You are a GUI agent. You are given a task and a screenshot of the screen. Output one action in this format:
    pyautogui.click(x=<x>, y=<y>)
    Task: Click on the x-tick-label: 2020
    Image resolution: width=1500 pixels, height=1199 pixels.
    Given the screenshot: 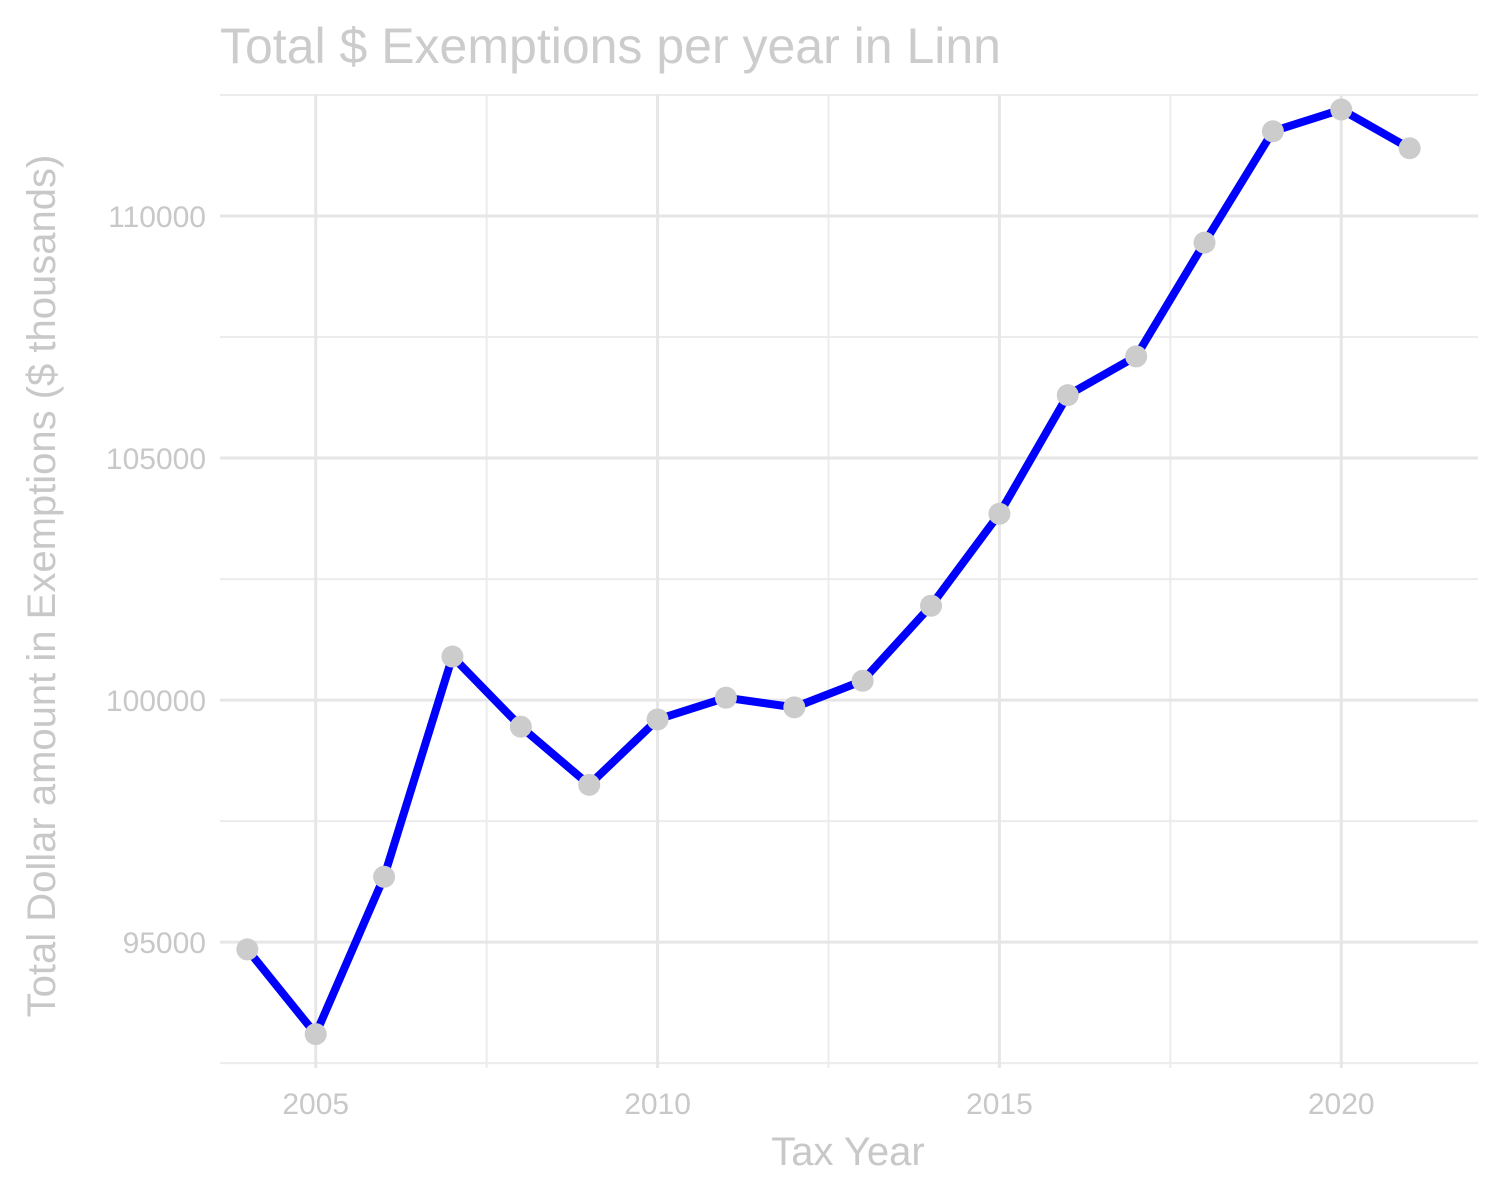 What is the action you would take?
    pyautogui.click(x=1341, y=1104)
    